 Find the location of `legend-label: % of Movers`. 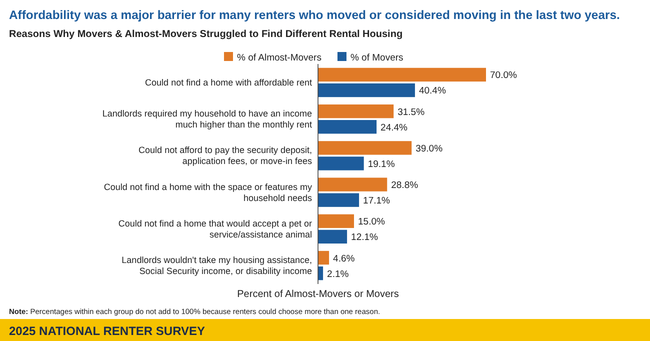

legend-label: % of Movers is located at coordinates (377, 58).